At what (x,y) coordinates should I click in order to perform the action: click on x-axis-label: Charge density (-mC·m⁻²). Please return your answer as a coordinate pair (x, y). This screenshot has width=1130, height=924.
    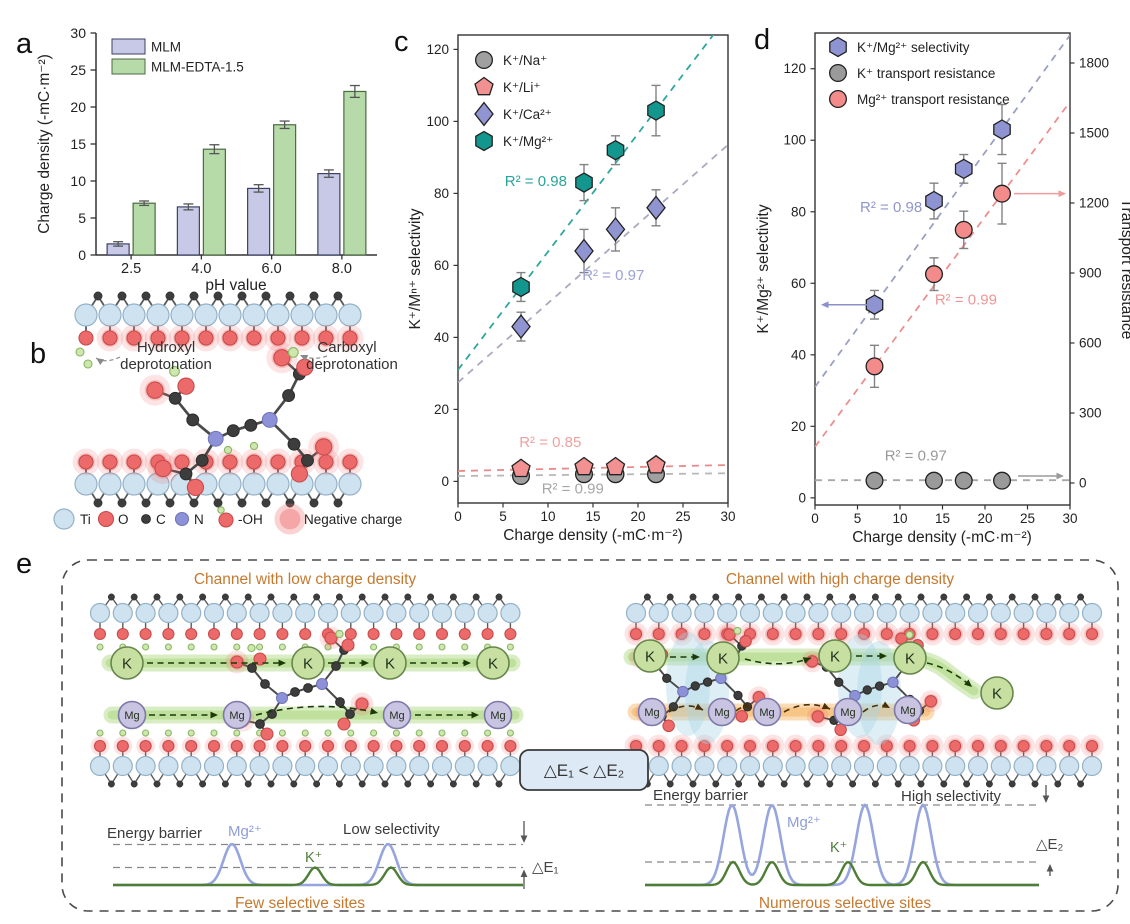
    Looking at the image, I should click on (593, 535).